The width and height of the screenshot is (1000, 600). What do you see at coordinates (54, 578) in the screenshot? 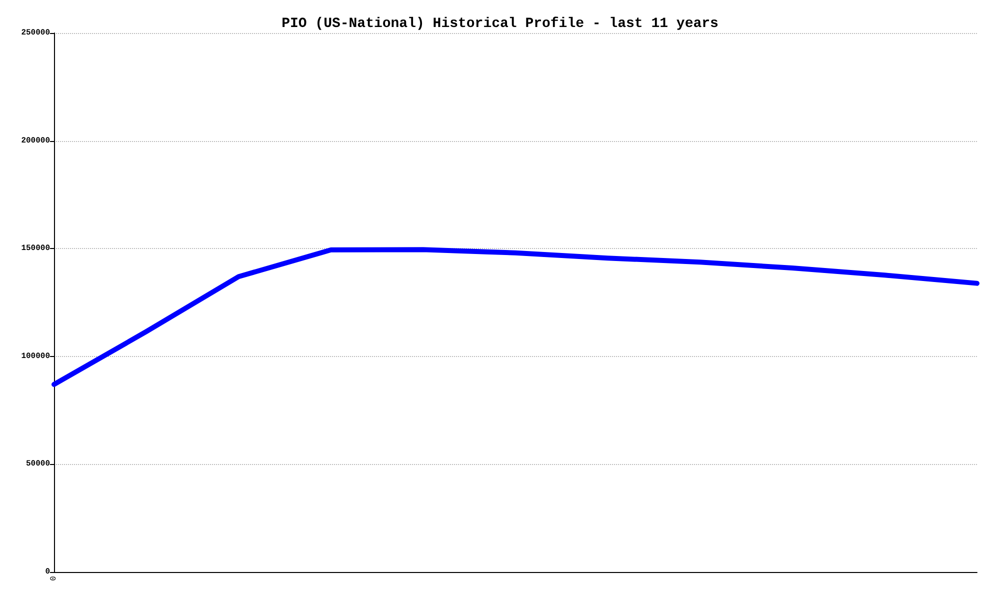
I see `category-label: 0` at bounding box center [54, 578].